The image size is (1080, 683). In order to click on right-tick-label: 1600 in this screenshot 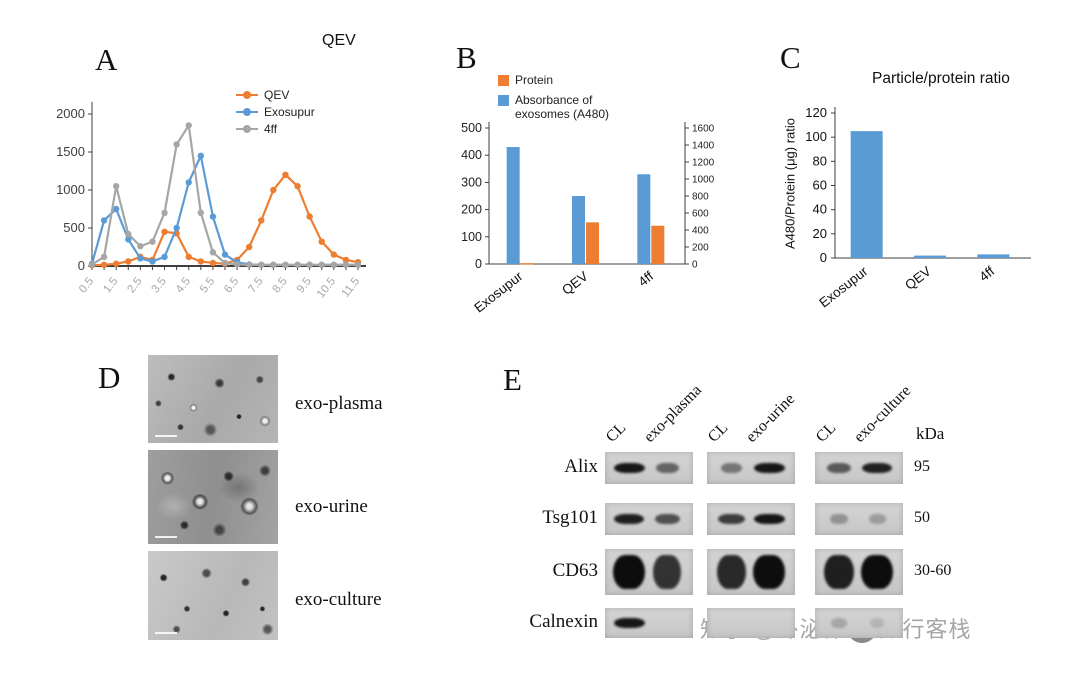, I will do `click(703, 129)`.